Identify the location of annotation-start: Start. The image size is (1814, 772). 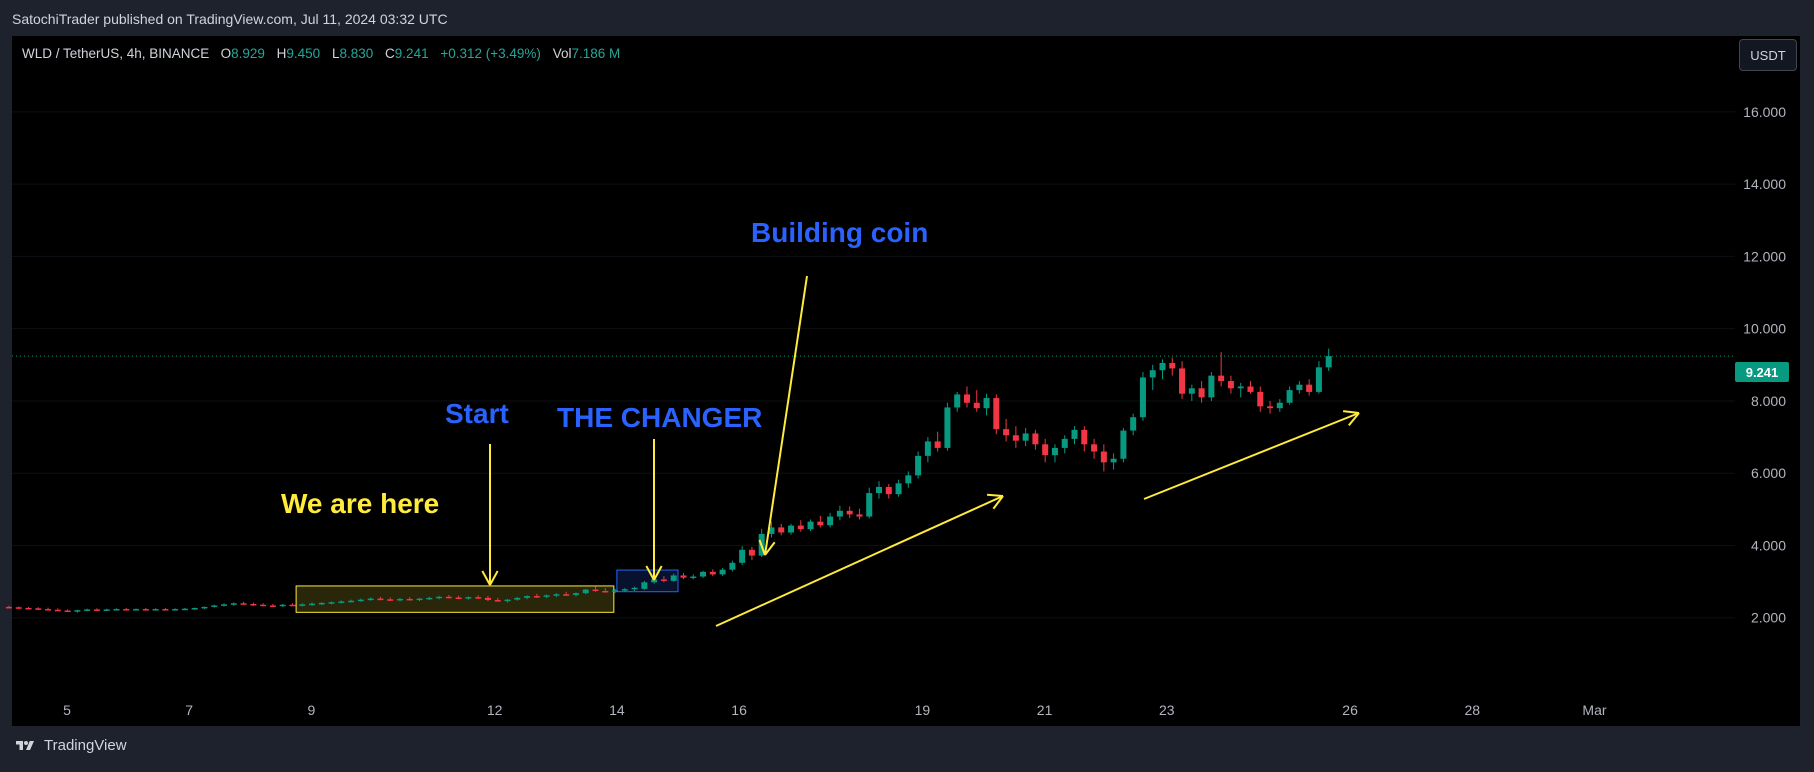
(477, 413).